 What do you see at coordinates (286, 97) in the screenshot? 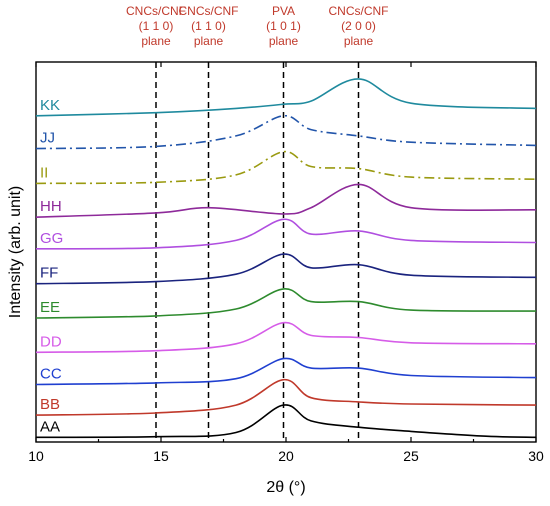
I see `series-line-kk` at bounding box center [286, 97].